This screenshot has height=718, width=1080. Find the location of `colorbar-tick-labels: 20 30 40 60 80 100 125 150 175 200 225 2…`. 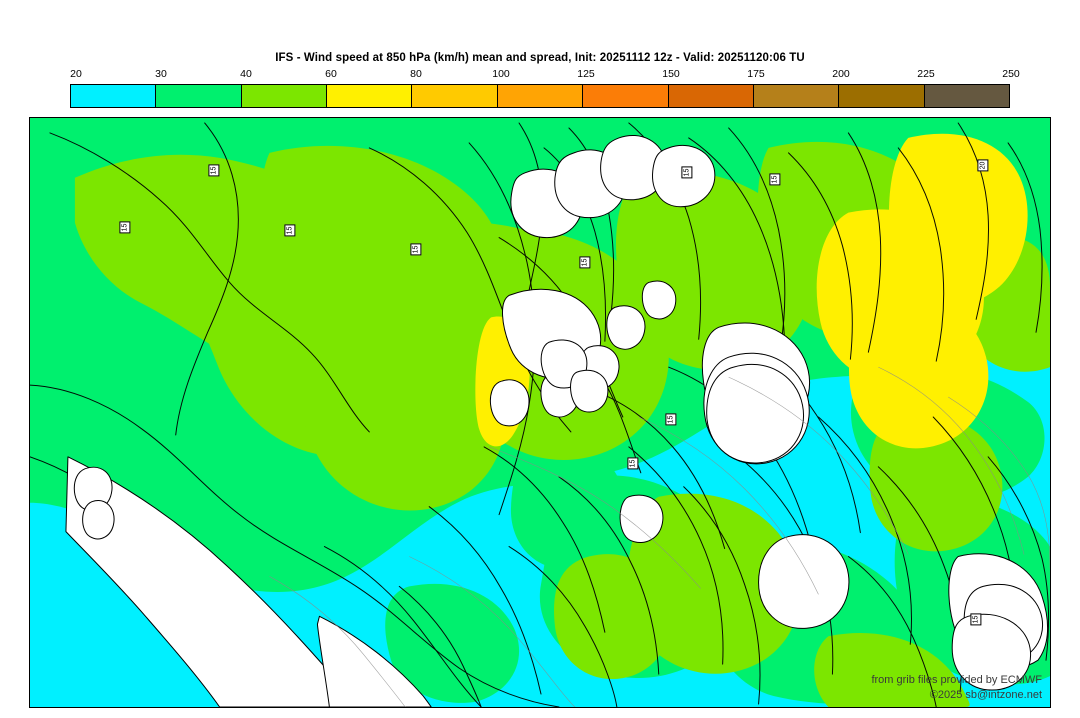

colorbar-tick-labels: 20 30 40 60 80 100 125 150 175 200 225 2… is located at coordinates (545, 75).